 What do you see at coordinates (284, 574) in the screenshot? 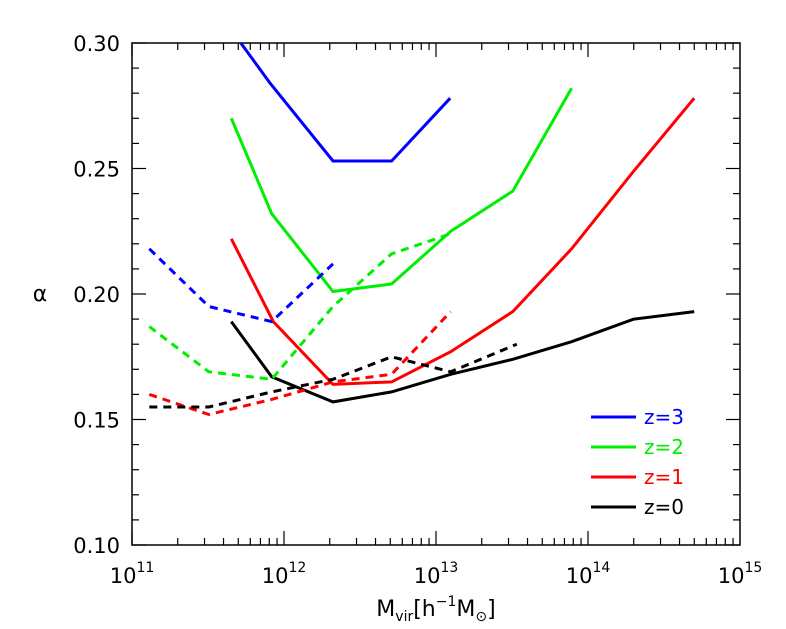
I see `x-tick-label: 1012` at bounding box center [284, 574].